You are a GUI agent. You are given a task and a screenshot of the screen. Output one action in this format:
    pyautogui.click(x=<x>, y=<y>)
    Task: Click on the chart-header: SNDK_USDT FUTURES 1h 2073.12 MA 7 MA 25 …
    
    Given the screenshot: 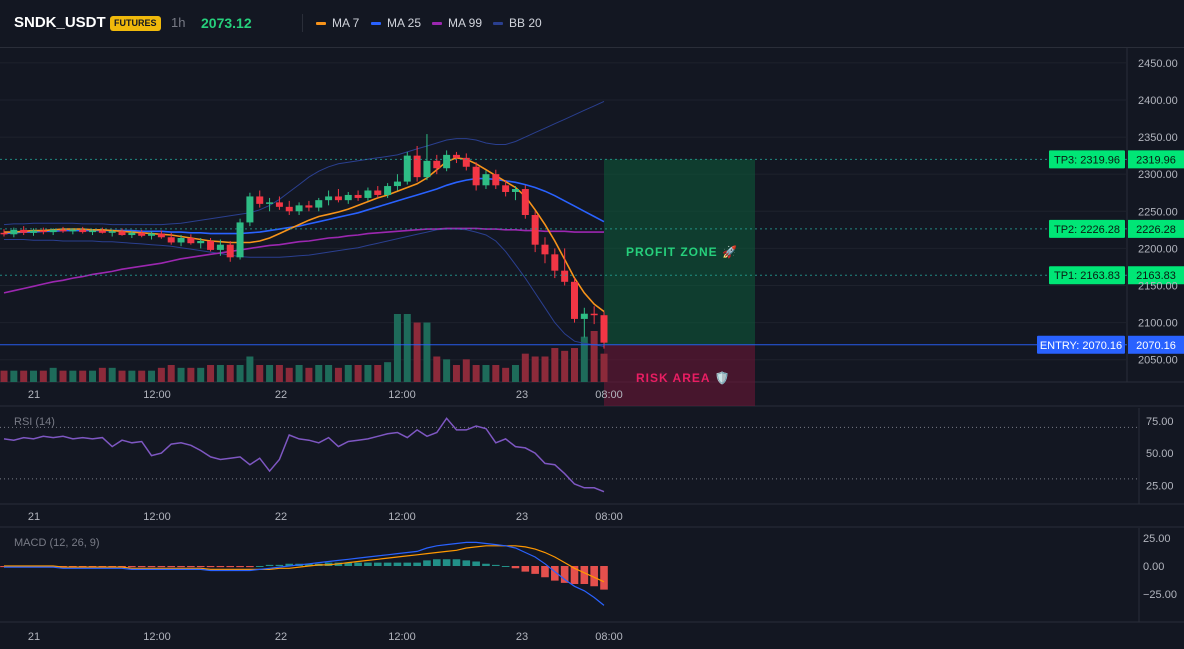 What is the action you would take?
    pyautogui.click(x=592, y=24)
    